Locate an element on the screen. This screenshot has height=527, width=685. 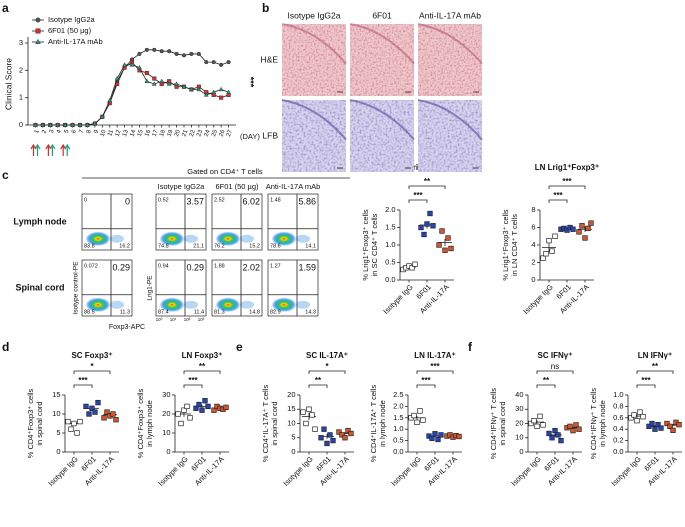
x-tick-label: 7 is located at coordinates (82, 132).